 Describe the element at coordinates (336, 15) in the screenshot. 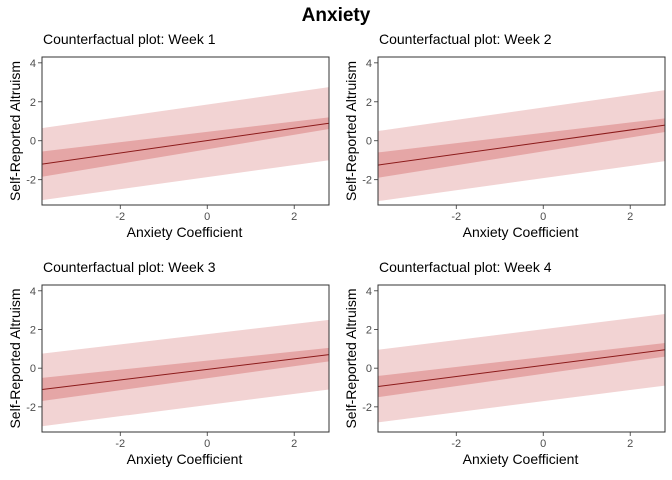

I see `figure-title: Anxiety` at that location.